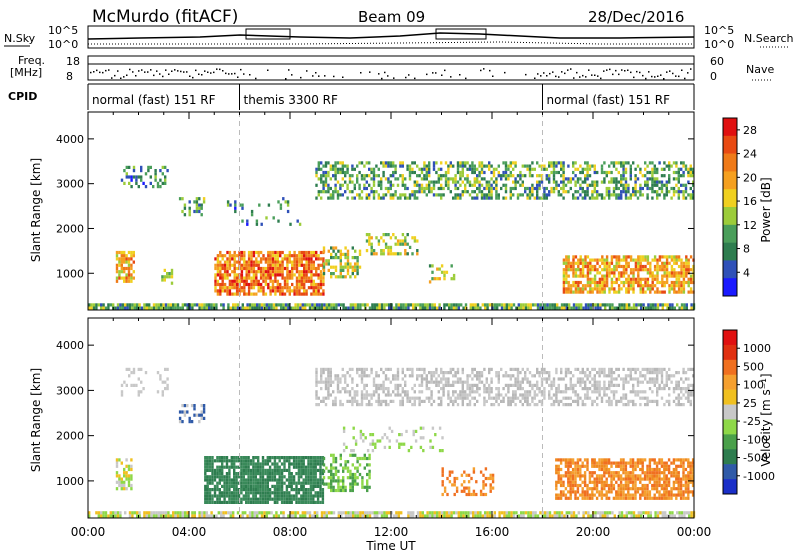 The width and height of the screenshot is (800, 558). What do you see at coordinates (63, 44) in the screenshot?
I see `noise-tick-low-left: 10^0` at bounding box center [63, 44].